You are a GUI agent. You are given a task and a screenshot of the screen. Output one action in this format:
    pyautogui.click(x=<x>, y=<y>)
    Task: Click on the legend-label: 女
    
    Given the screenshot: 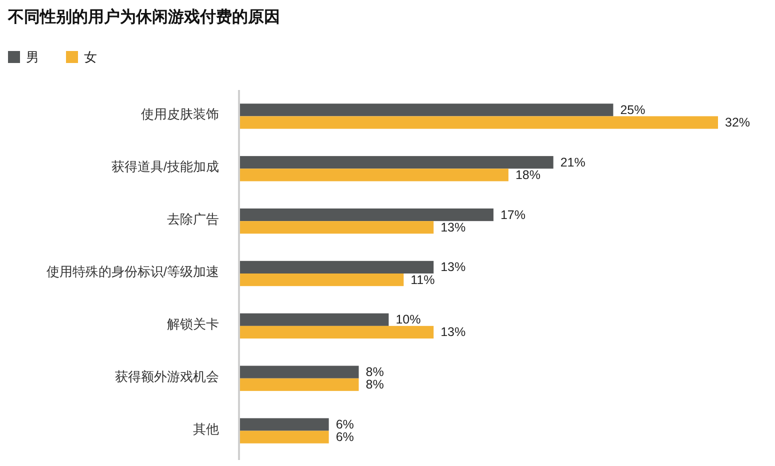 What is the action you would take?
    pyautogui.click(x=90, y=57)
    